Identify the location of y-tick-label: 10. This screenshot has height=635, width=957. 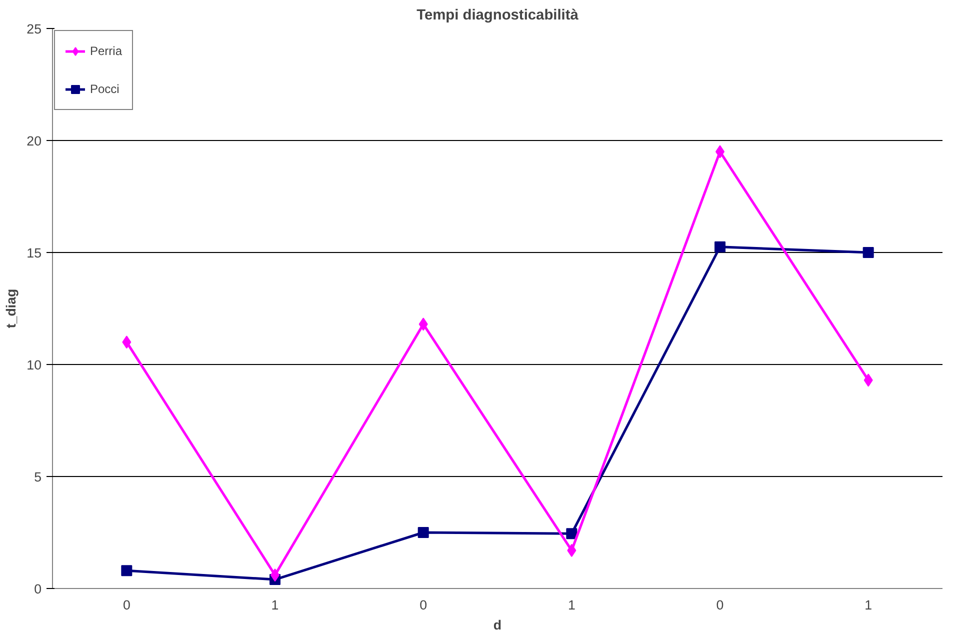
(34, 365).